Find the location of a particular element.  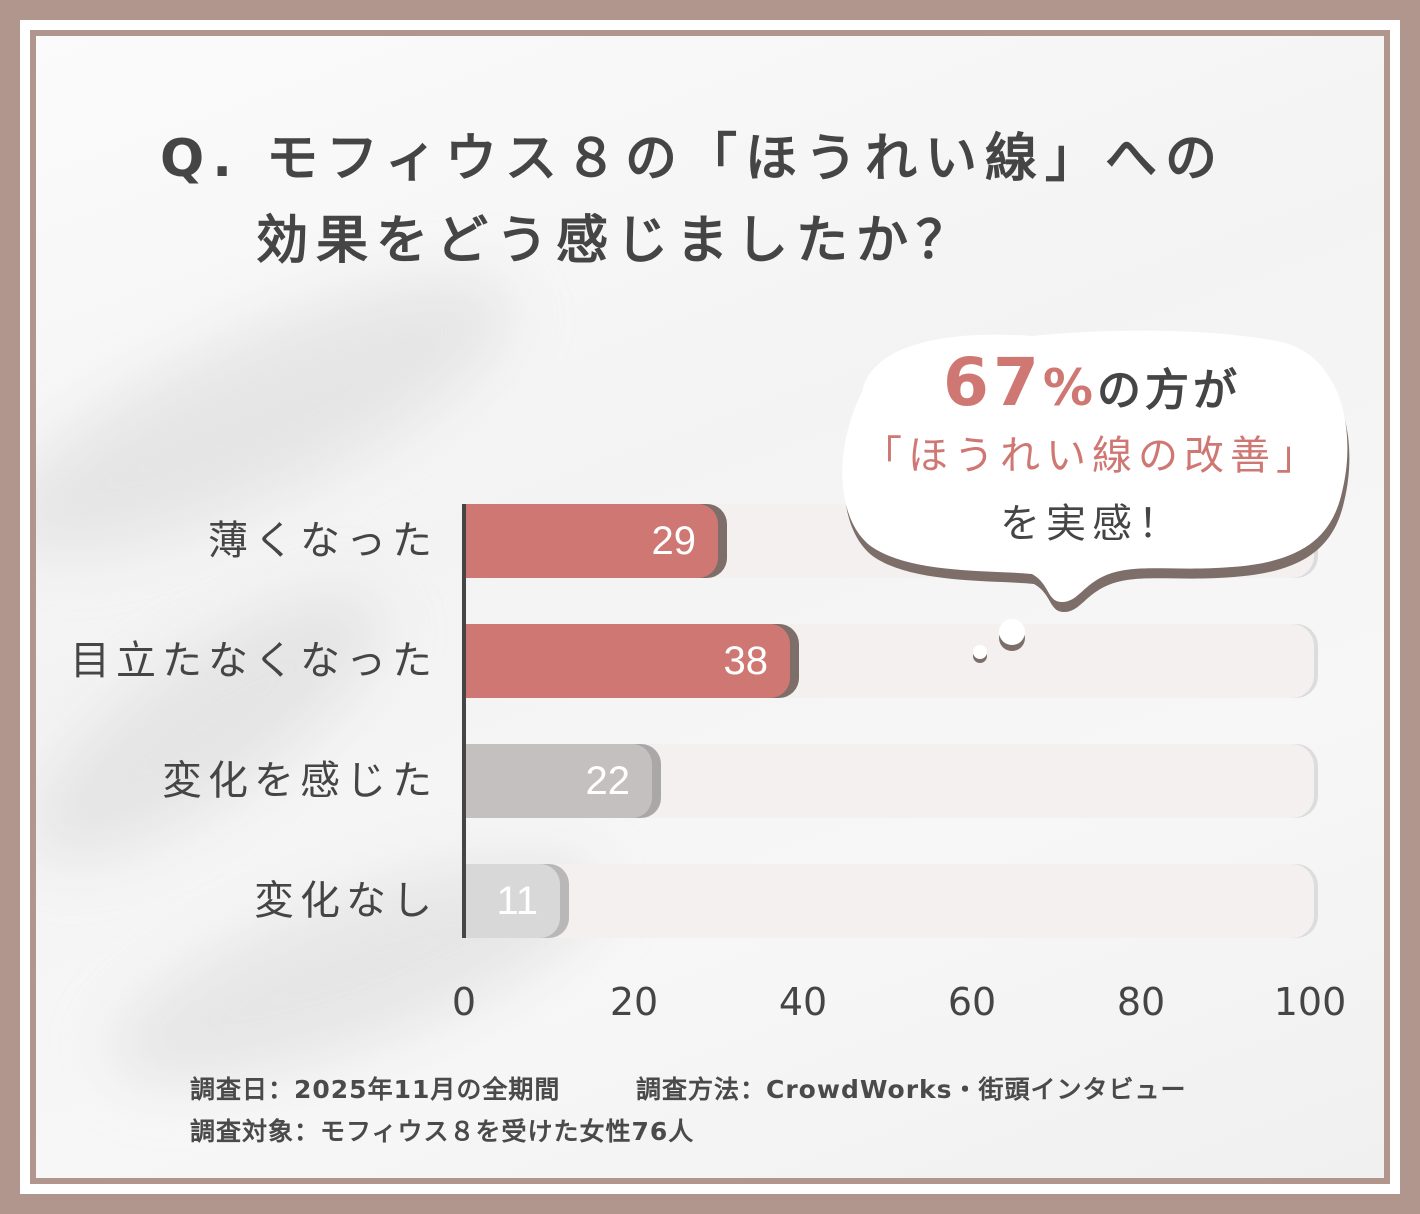

callout-line-3: を実感！ is located at coordinates (1092, 524).